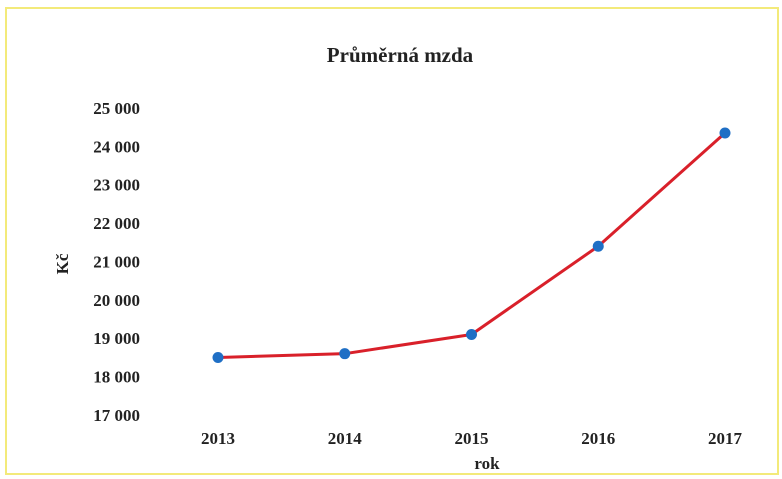 This screenshot has height=479, width=782. Describe the element at coordinates (345, 438) in the screenshot. I see `x-tick-label: 2014` at that location.